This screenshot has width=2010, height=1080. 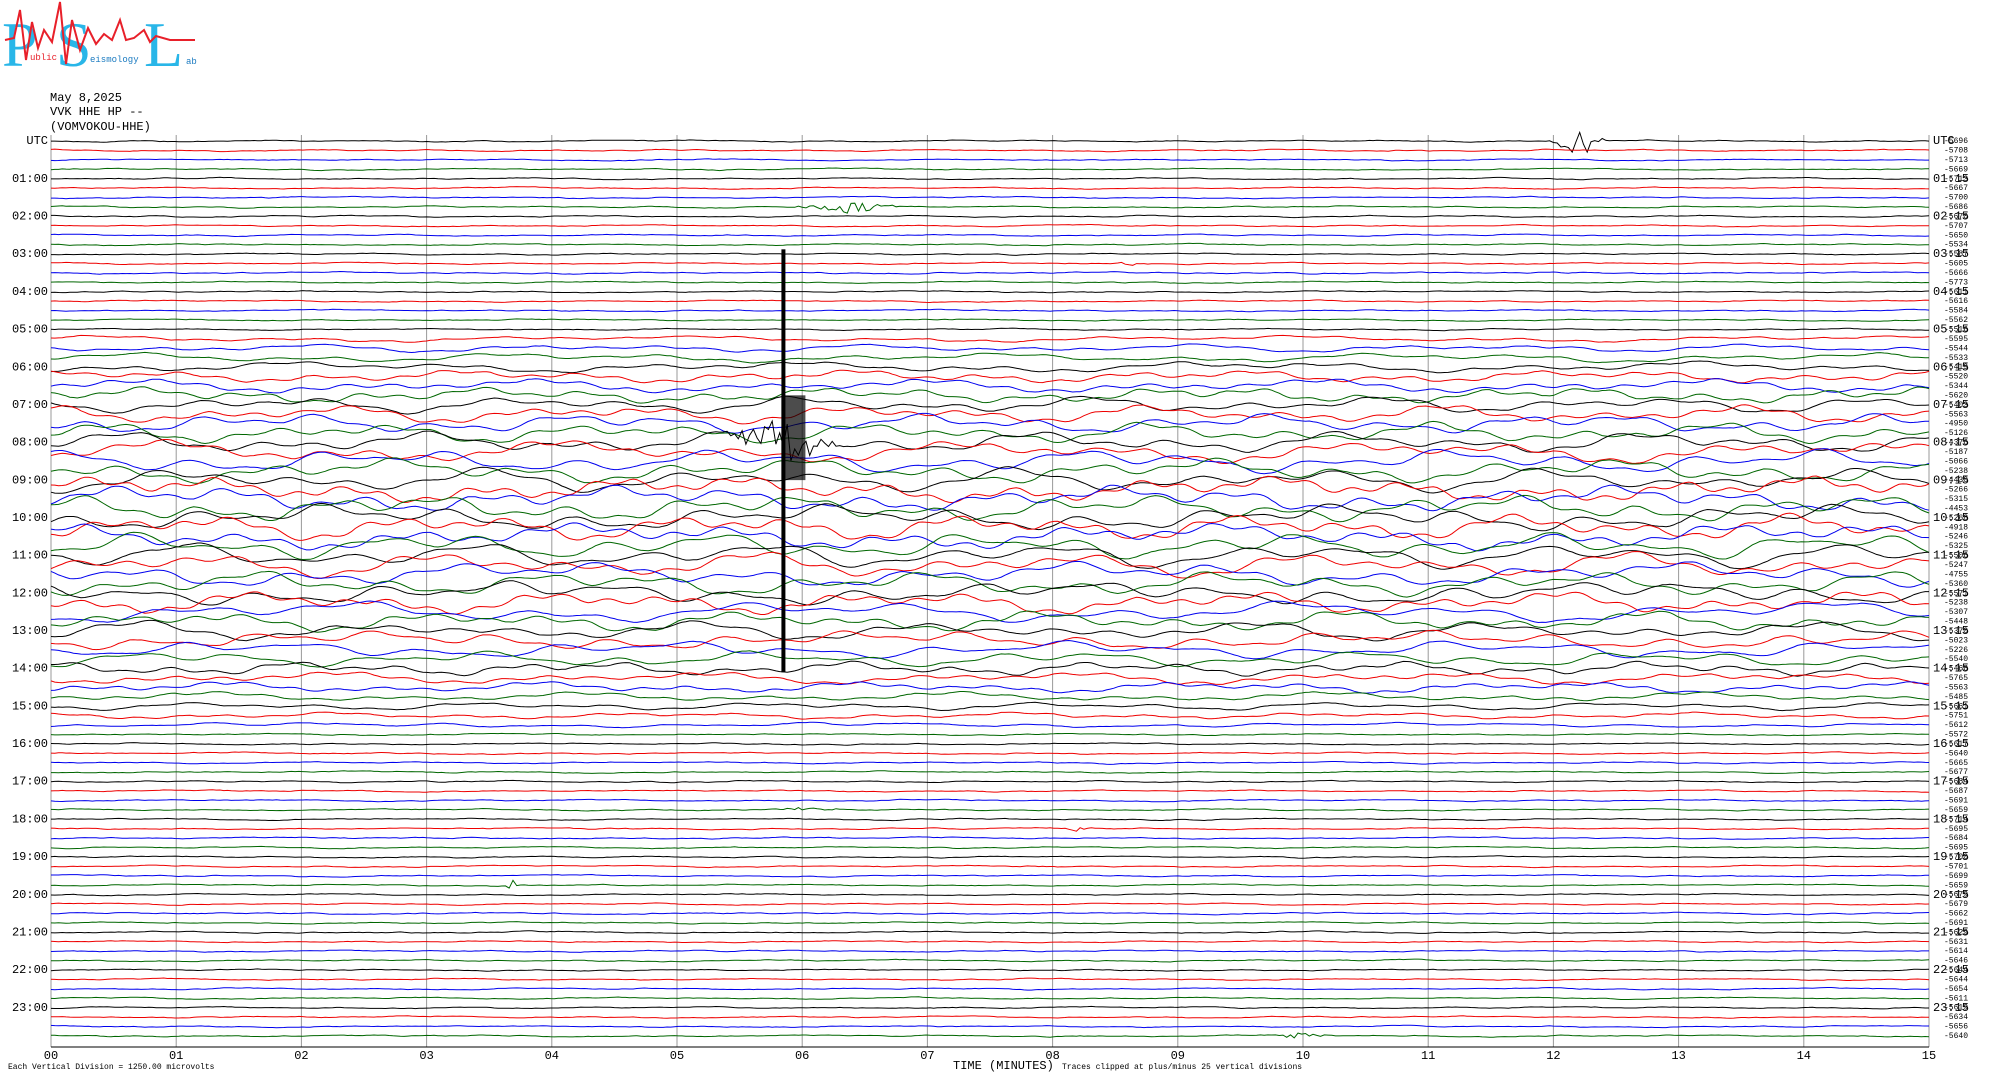 I want to click on trace-offset: -5665, so click(x=1956, y=763).